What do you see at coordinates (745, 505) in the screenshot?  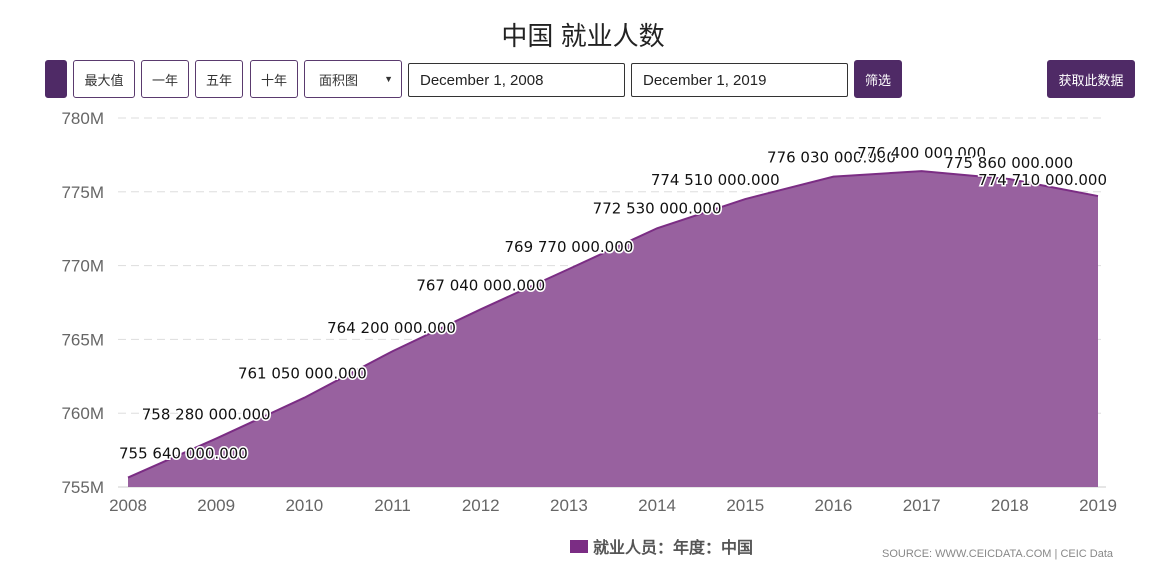 I see `x-tick-label: 2015` at bounding box center [745, 505].